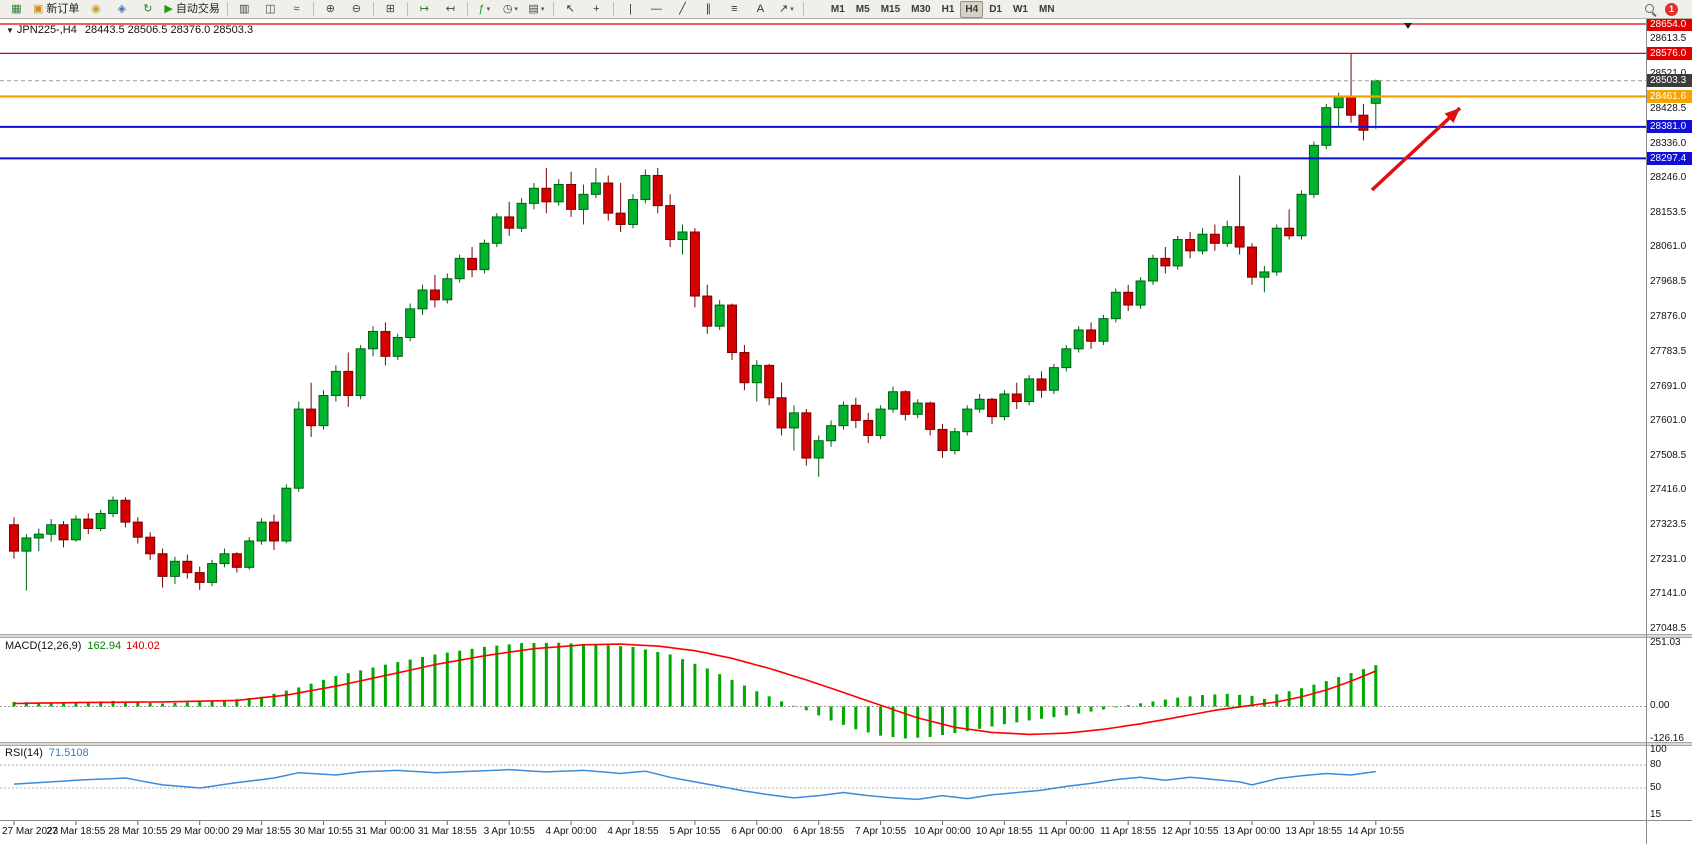 The width and height of the screenshot is (1692, 844). I want to click on timeframe-m1-button: M1, so click(837, 9).